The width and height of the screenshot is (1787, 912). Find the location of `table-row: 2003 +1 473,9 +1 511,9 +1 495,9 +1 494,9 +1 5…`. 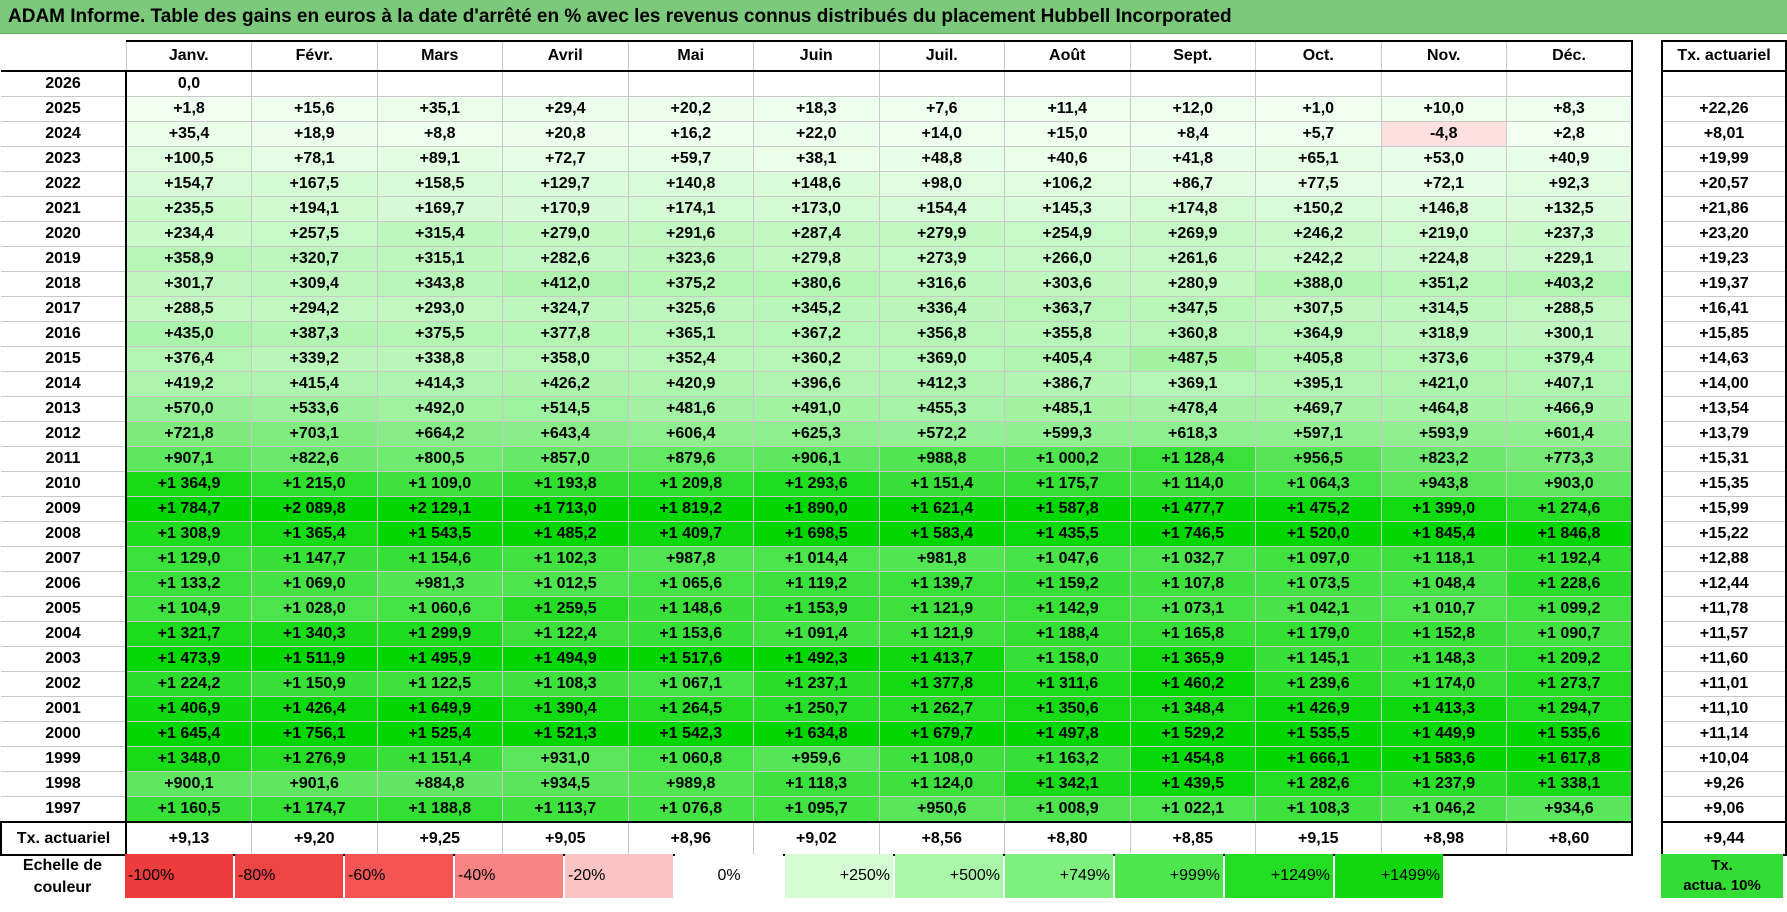

table-row: 2003 +1 473,9 +1 511,9 +1 495,9 +1 494,9 +1 5… is located at coordinates (817, 659).